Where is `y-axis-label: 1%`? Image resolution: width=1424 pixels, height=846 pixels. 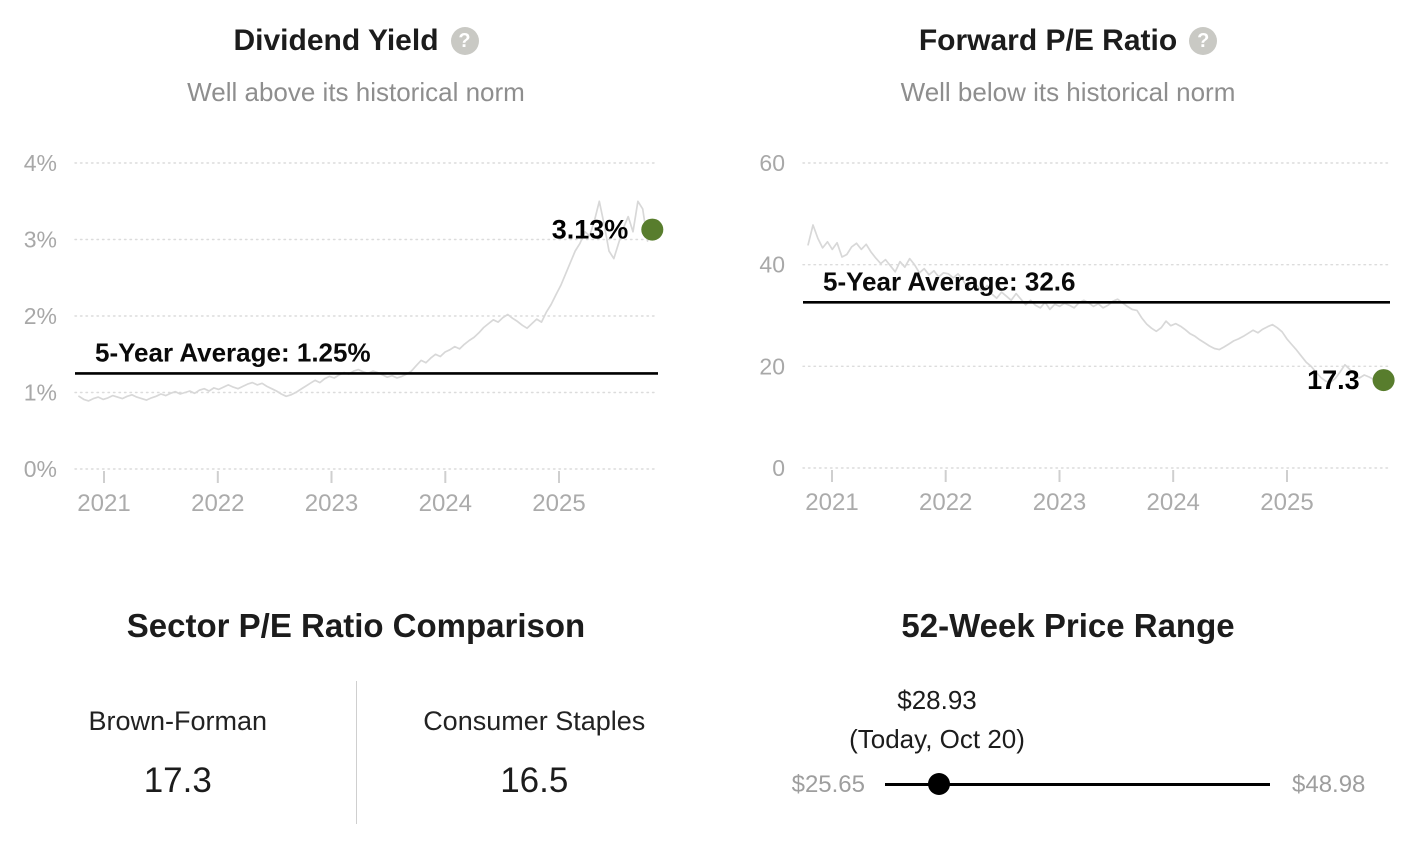 y-axis-label: 1% is located at coordinates (40, 393).